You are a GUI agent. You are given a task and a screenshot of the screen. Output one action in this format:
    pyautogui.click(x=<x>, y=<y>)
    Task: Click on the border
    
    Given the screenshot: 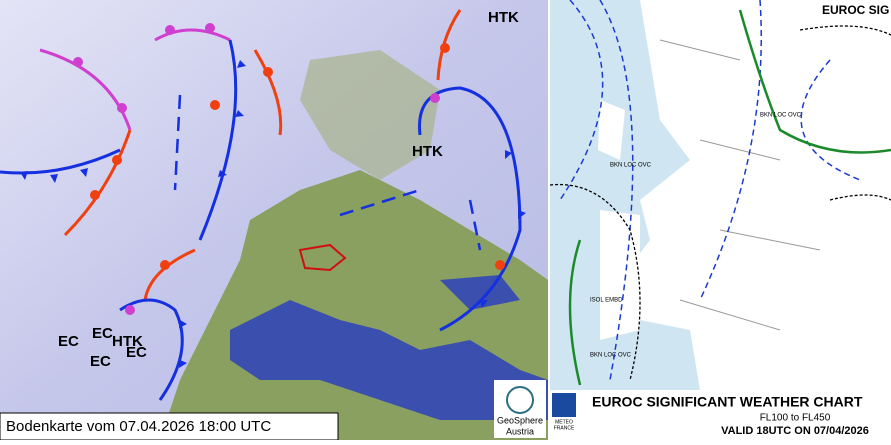 What is the action you would take?
    pyautogui.click(x=740, y=185)
    